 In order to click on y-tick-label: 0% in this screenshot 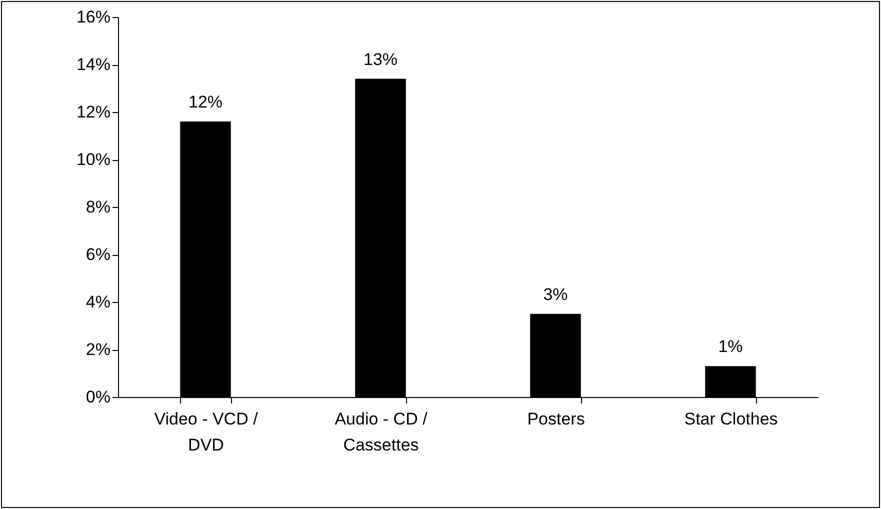, I will do `click(98, 397)`.